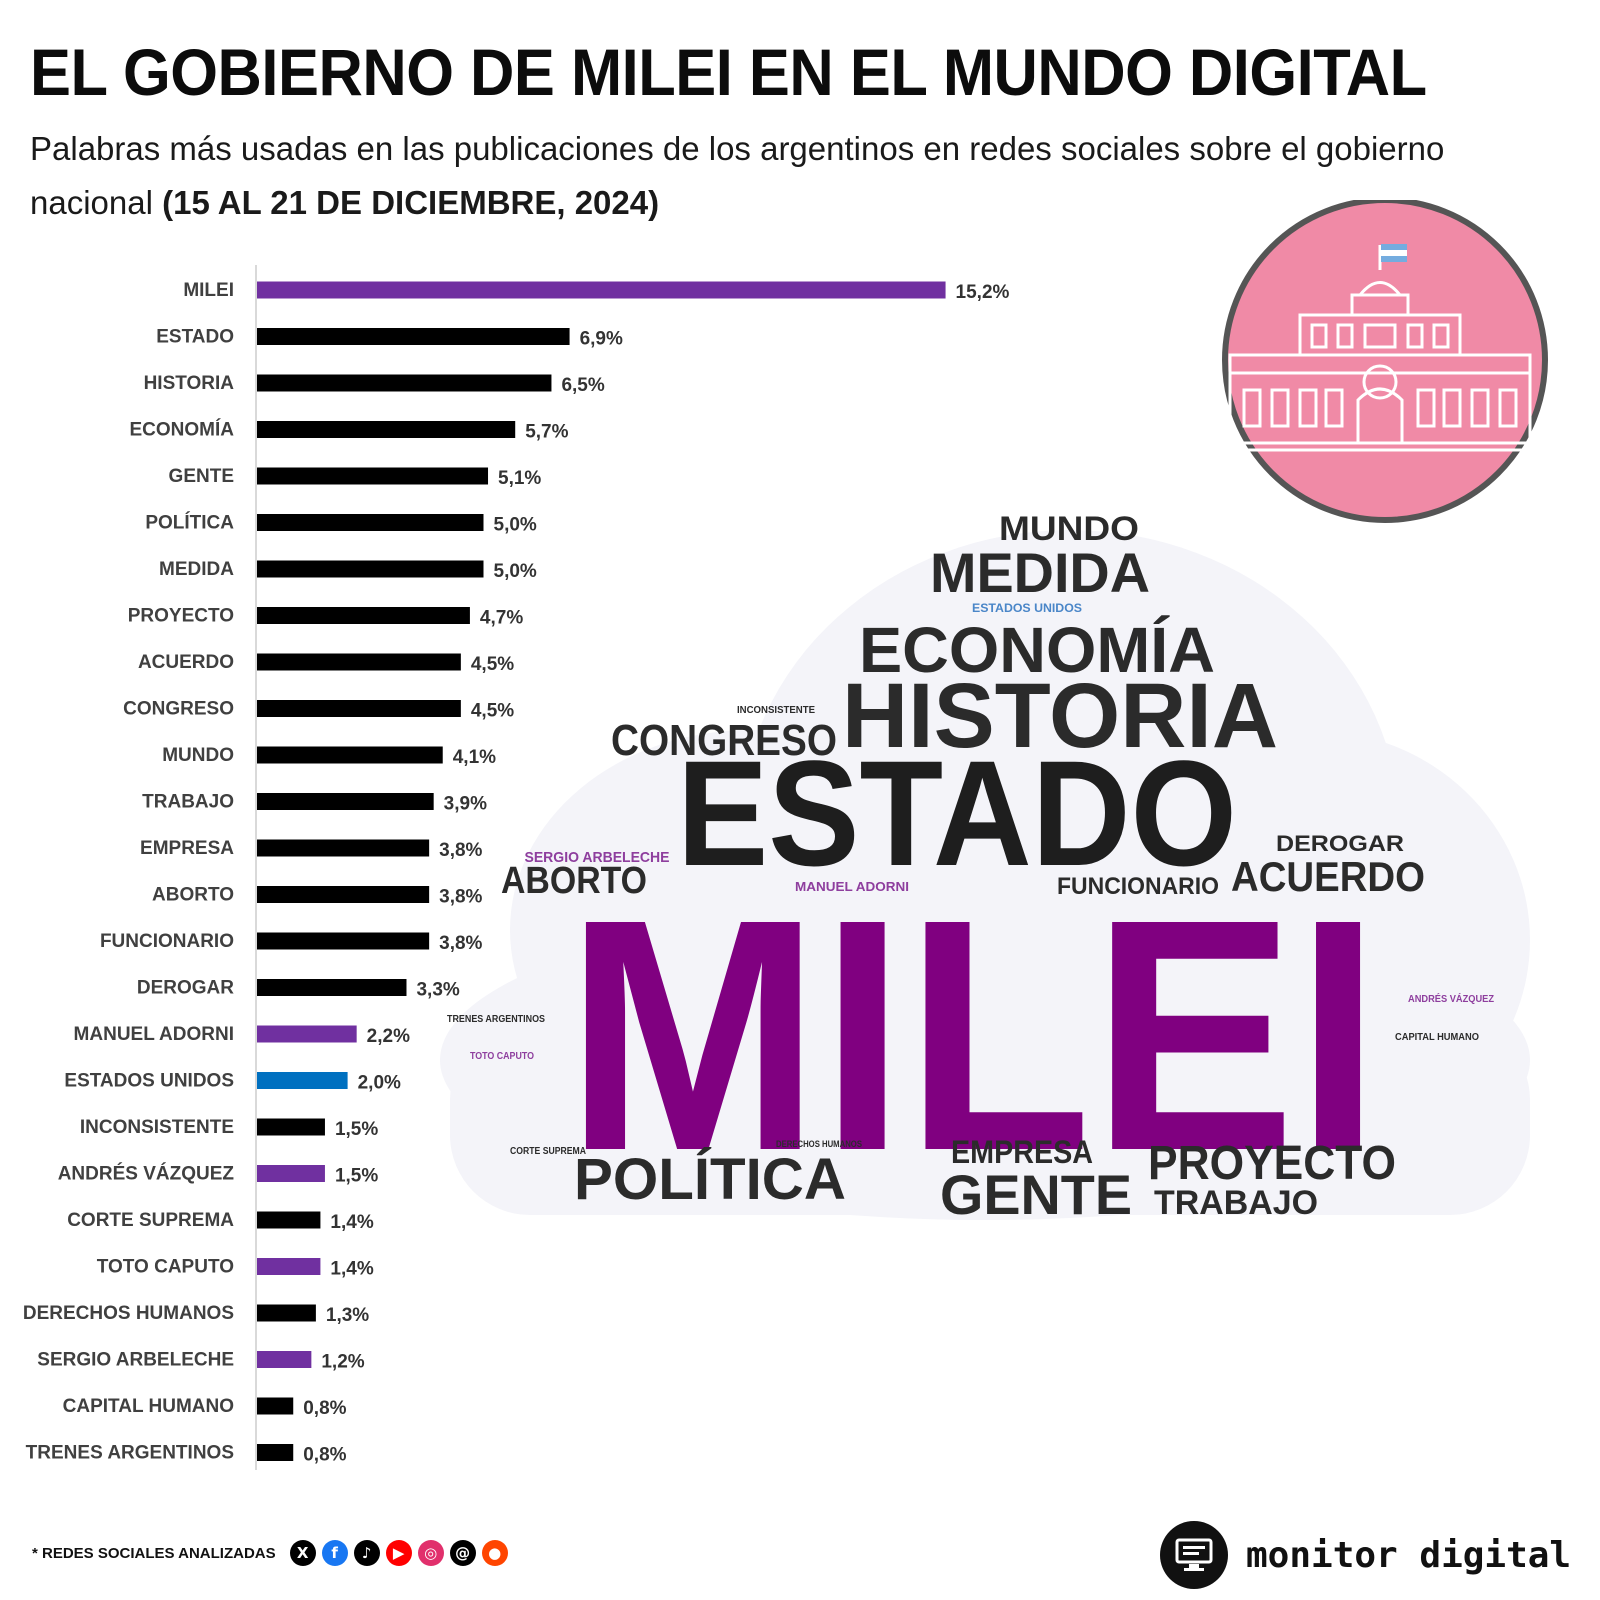 This screenshot has width=1600, height=1600. I want to click on cloud-word: MANUEL ADORNI, so click(852, 886).